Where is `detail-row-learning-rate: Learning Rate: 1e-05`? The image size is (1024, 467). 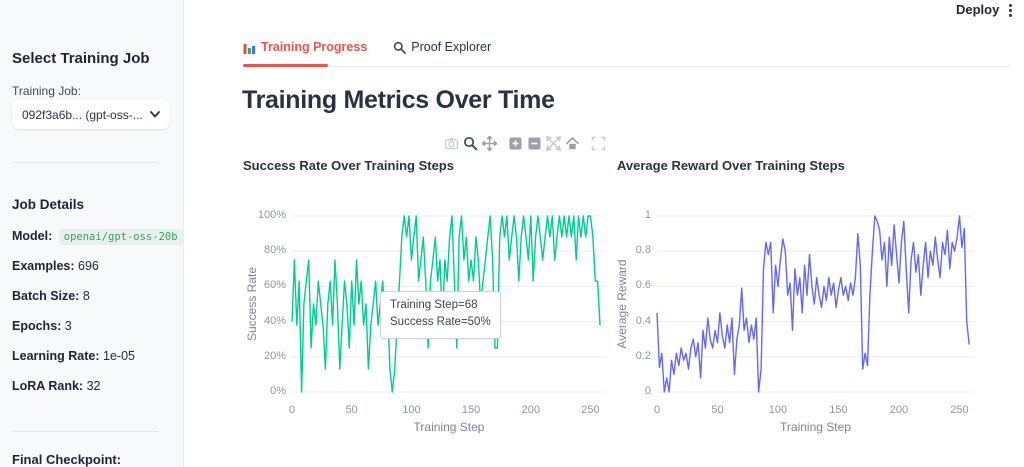 detail-row-learning-rate: Learning Rate: 1e-05 is located at coordinates (73, 356).